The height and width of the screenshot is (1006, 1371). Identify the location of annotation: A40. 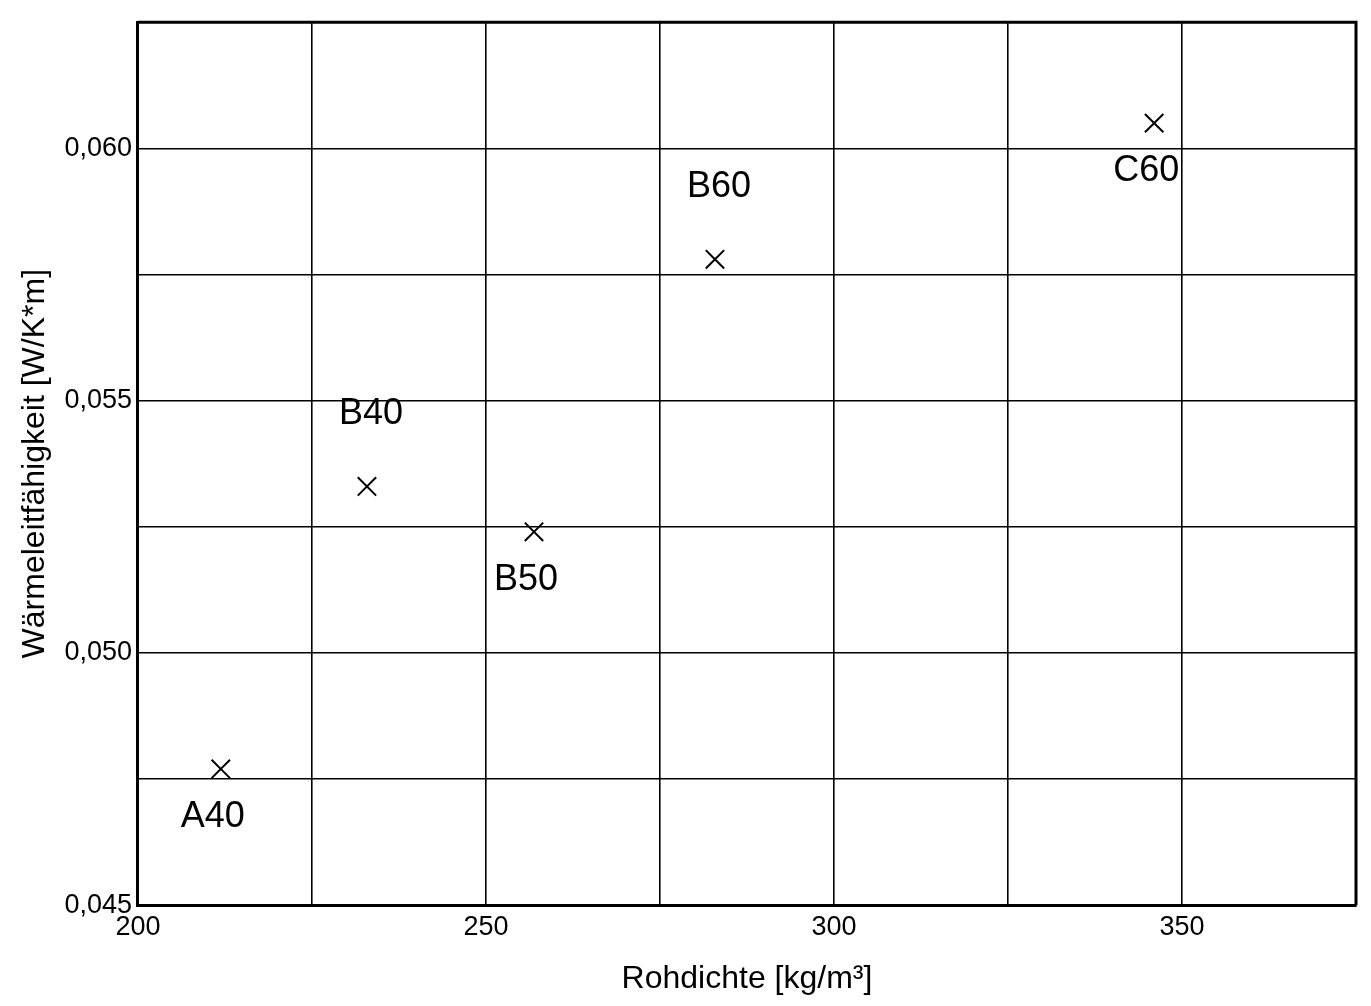
(212, 814).